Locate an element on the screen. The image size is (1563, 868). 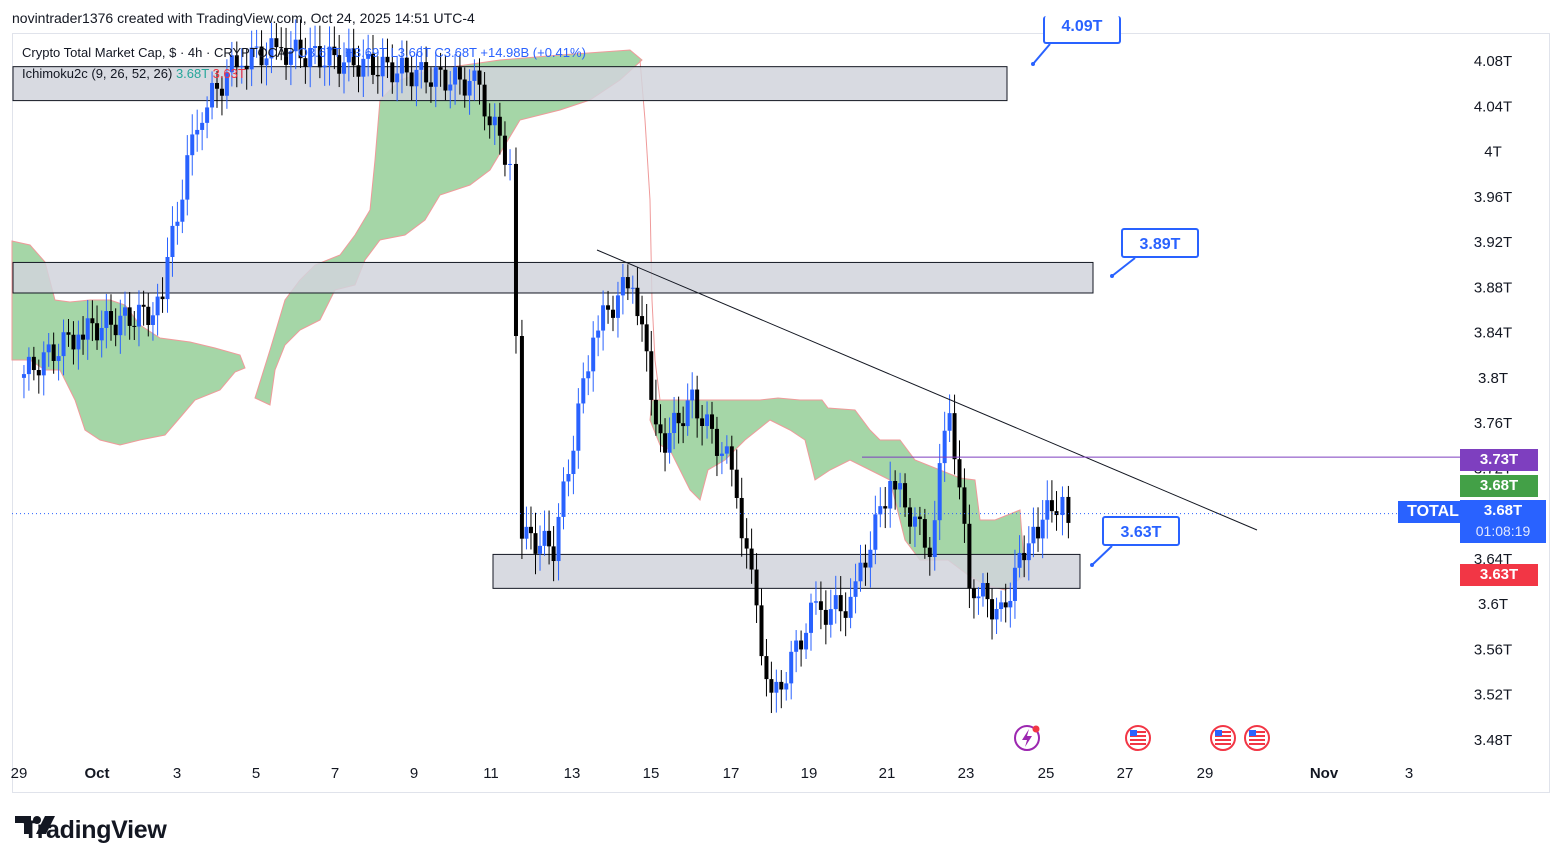
price-axis-tick: 3.92T is located at coordinates (1493, 242).